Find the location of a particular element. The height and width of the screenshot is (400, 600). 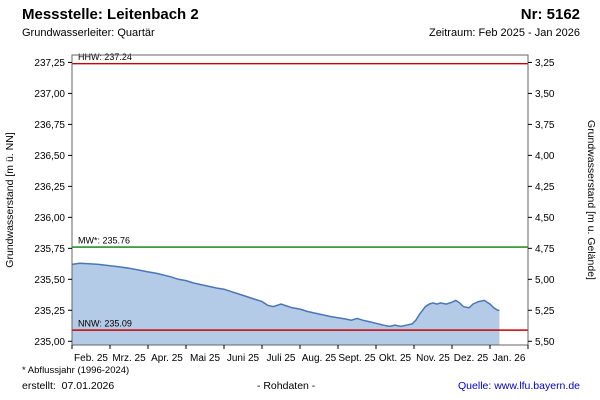

y-tick-label-right: 3,25 is located at coordinates (545, 63).